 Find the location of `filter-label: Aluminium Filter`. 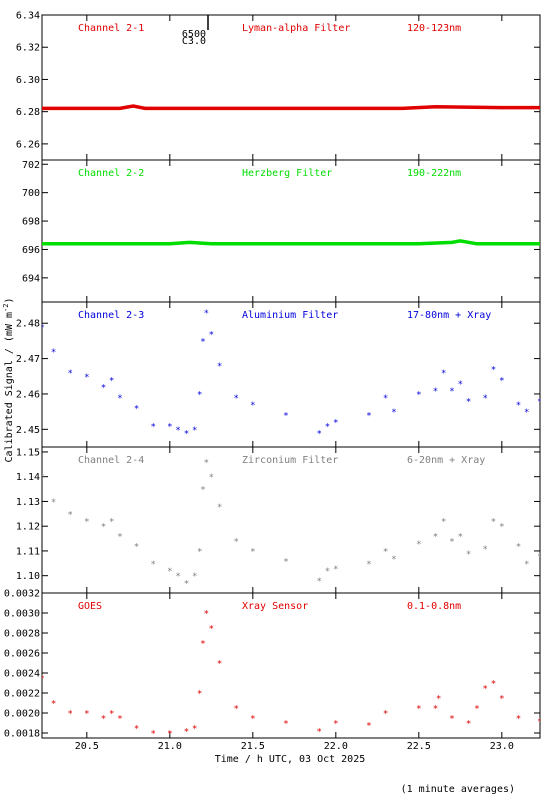

filter-label: Aluminium Filter is located at coordinates (290, 315).